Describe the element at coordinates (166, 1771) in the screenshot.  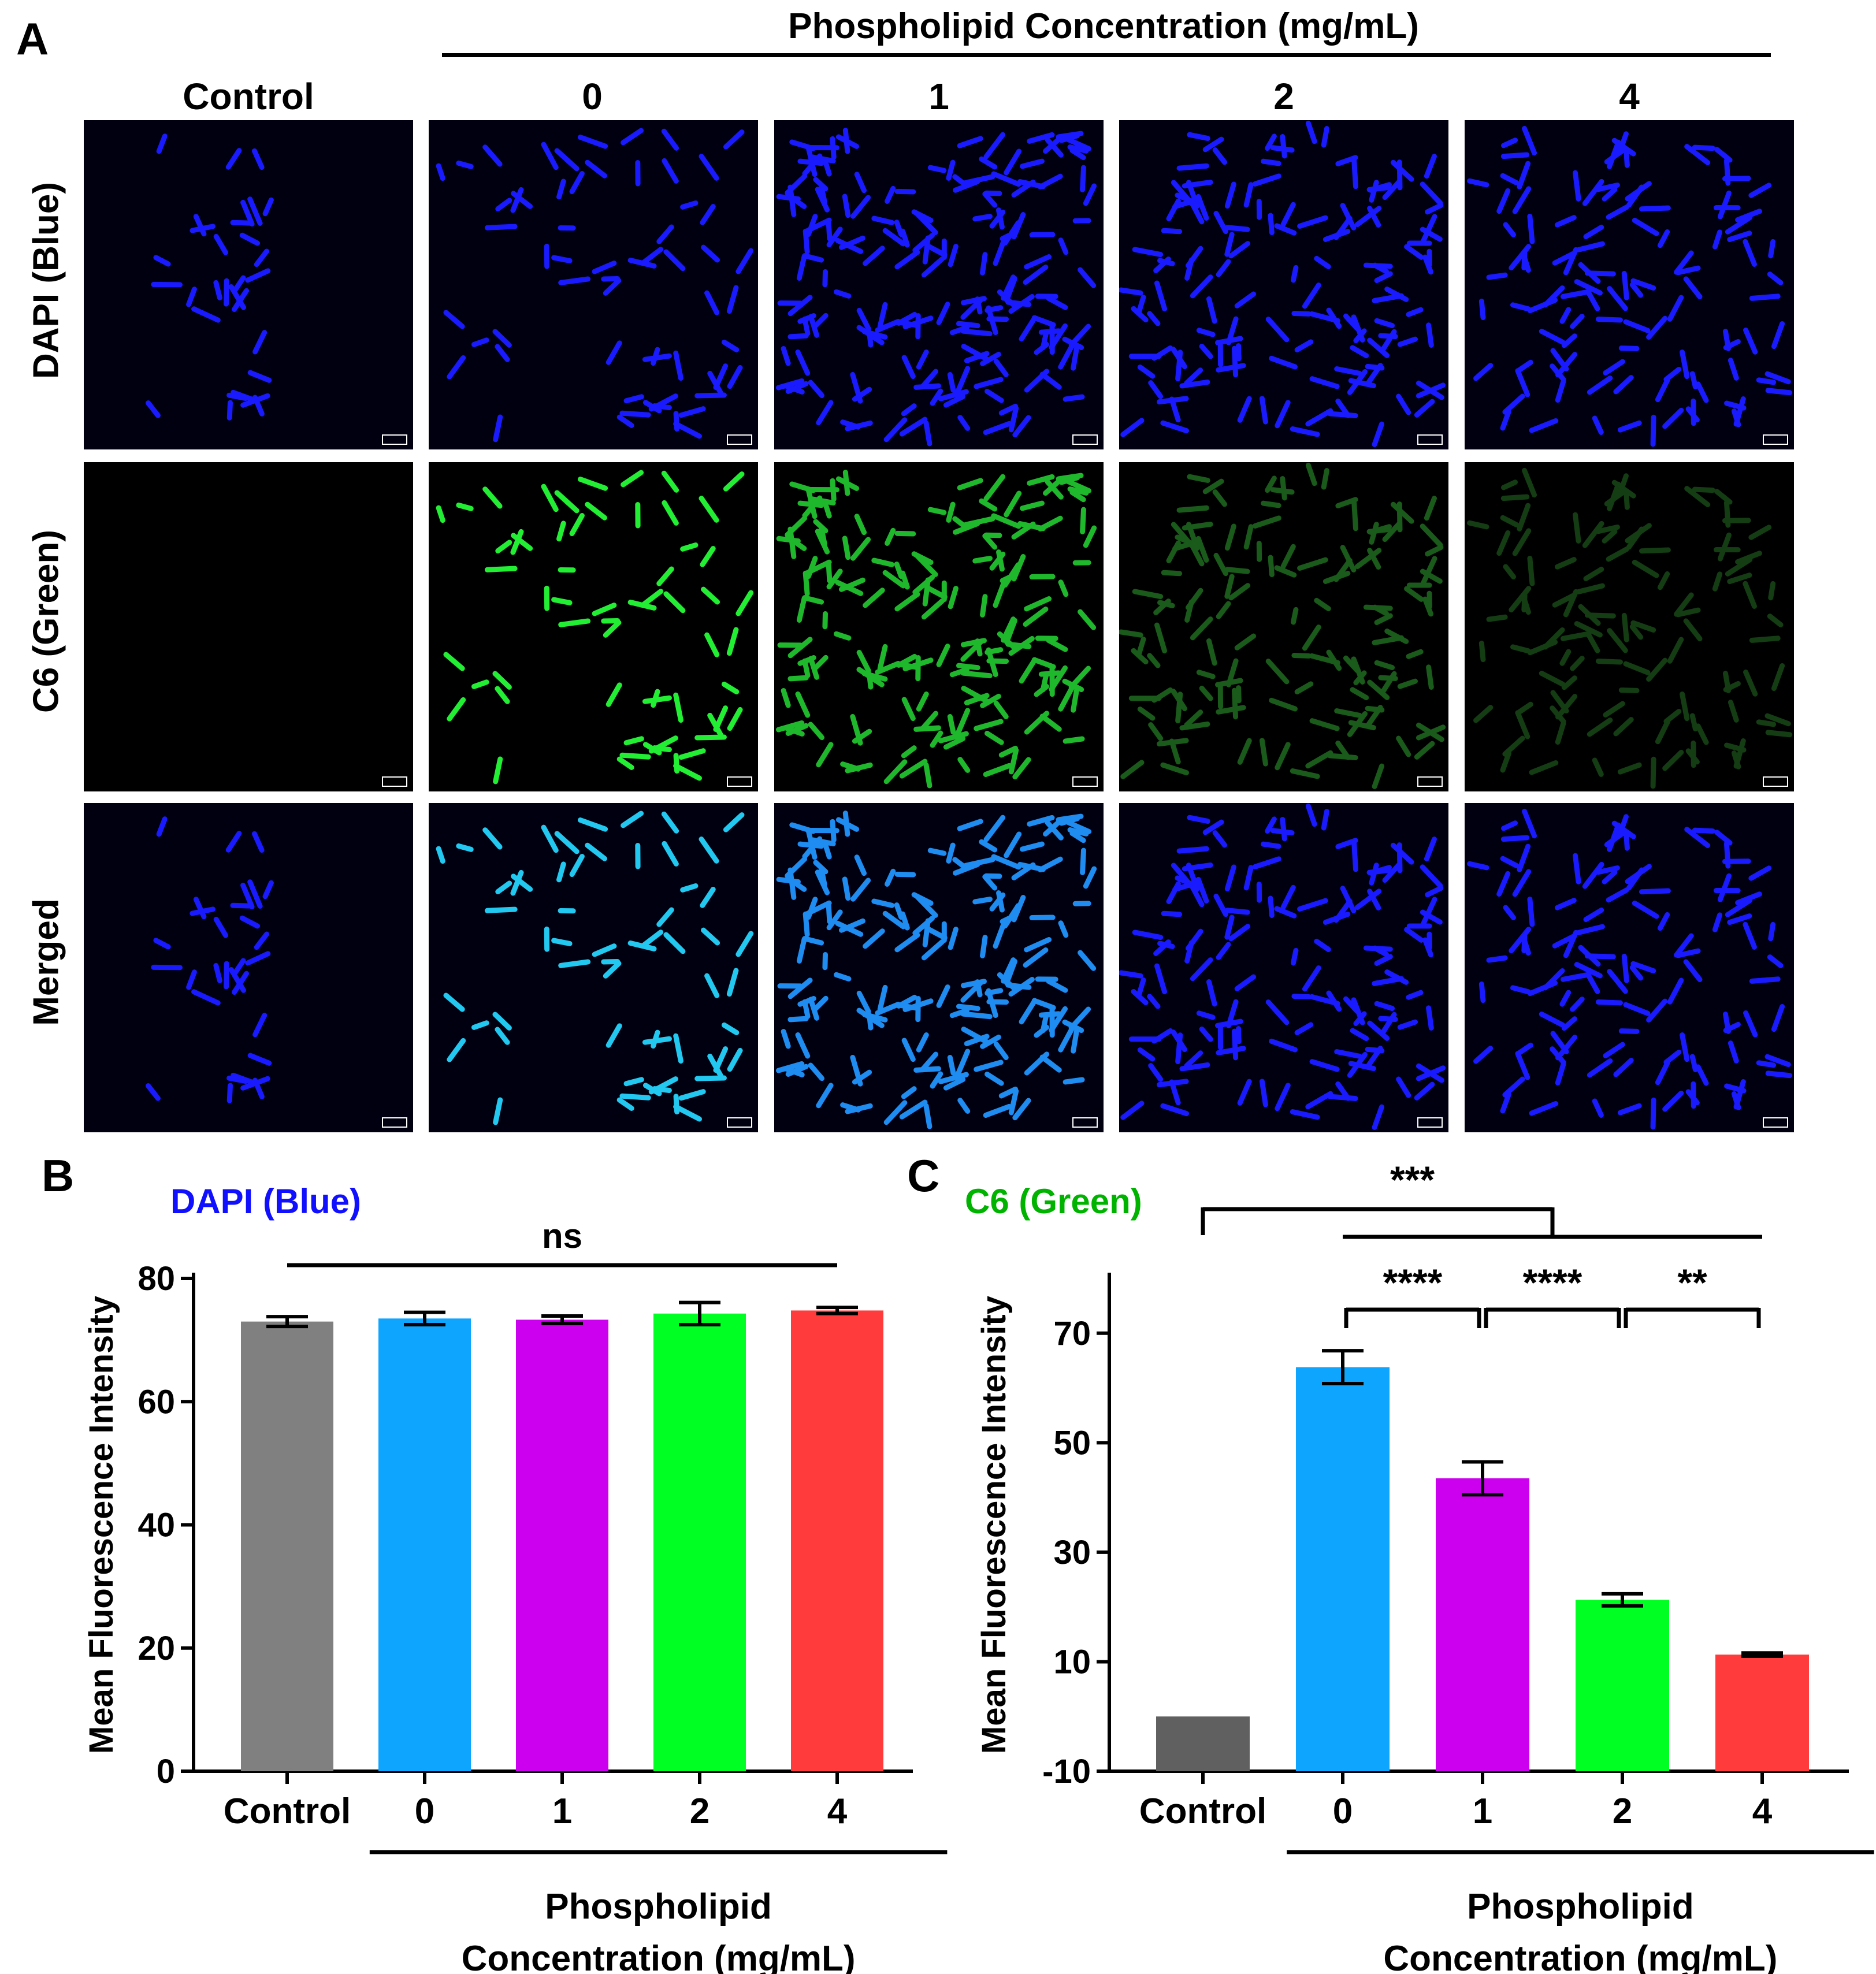
I see `y-tick-label: 0` at that location.